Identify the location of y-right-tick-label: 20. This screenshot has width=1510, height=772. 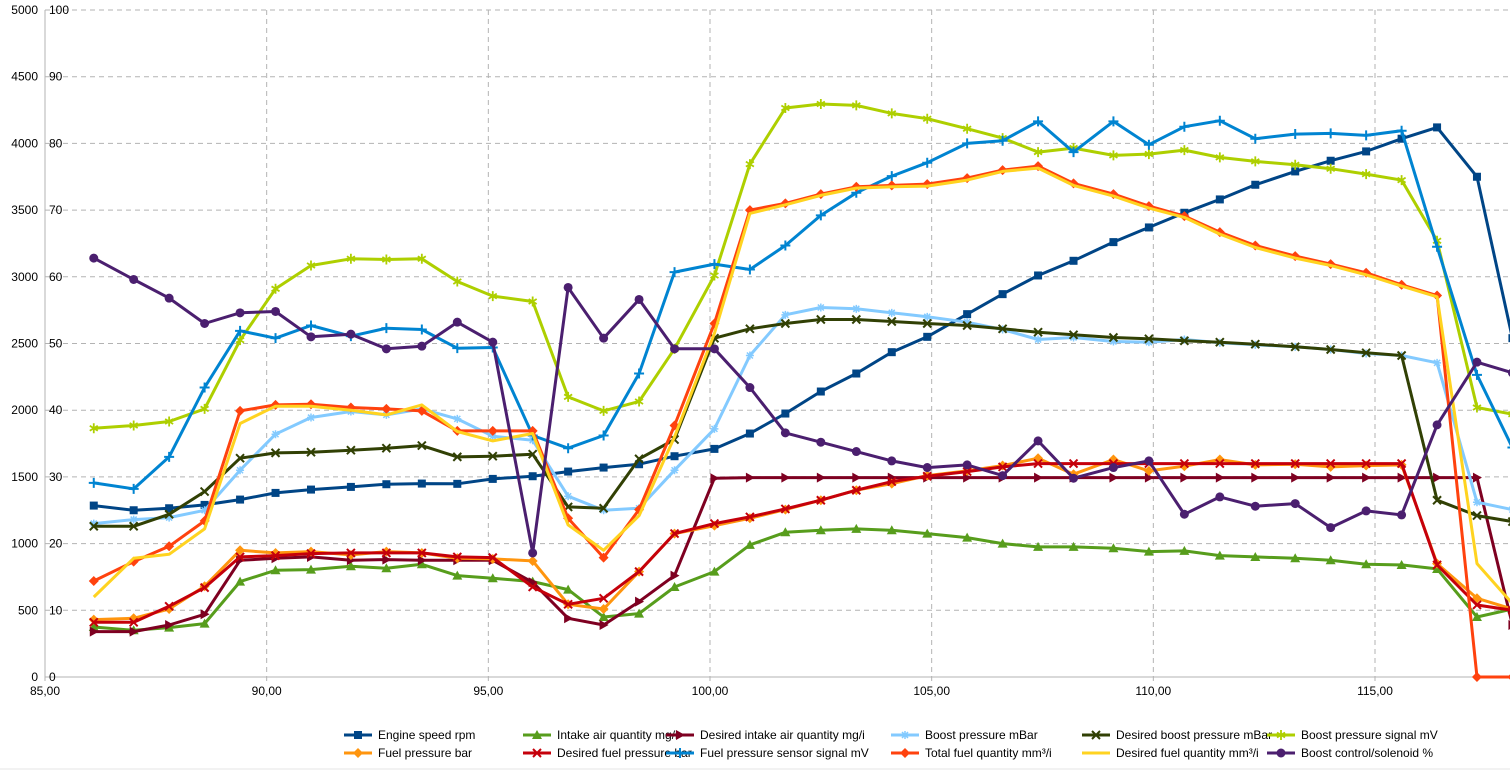
(56, 544).